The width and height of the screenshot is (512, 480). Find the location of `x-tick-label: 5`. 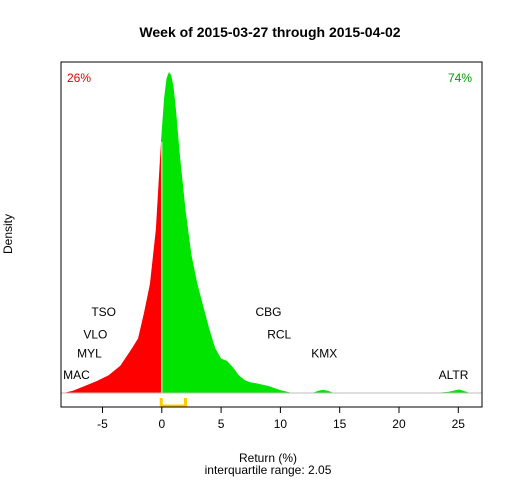

x-tick-label: 5 is located at coordinates (221, 424).